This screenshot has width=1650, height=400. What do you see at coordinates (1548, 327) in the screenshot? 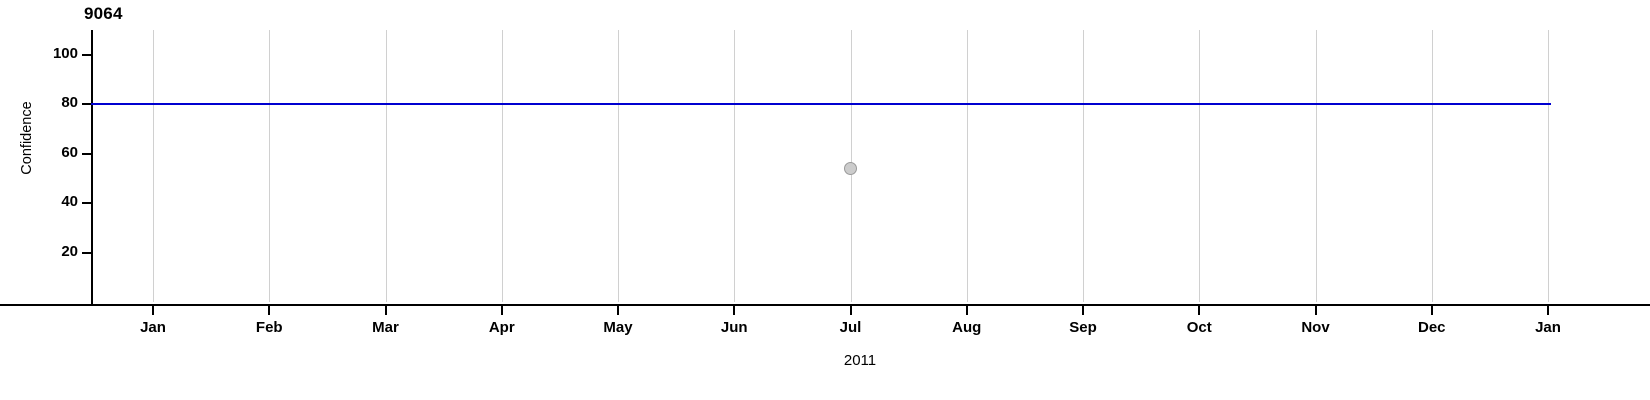
I see `x-tick-label-jan-12: Jan` at bounding box center [1548, 327].